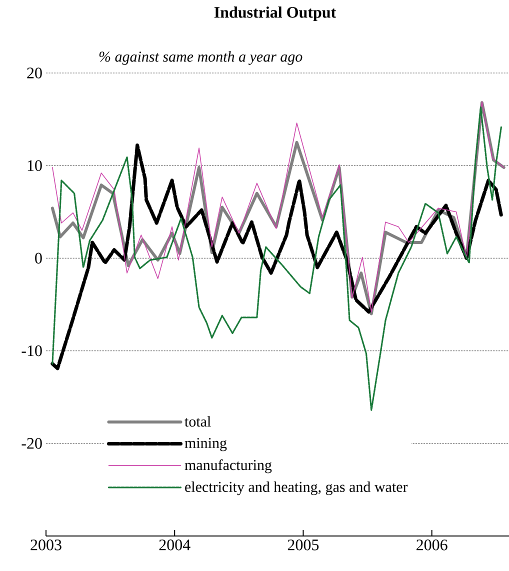 This screenshot has height=571, width=509. Describe the element at coordinates (432, 545) in the screenshot. I see `x-tick-label: 2006` at that location.